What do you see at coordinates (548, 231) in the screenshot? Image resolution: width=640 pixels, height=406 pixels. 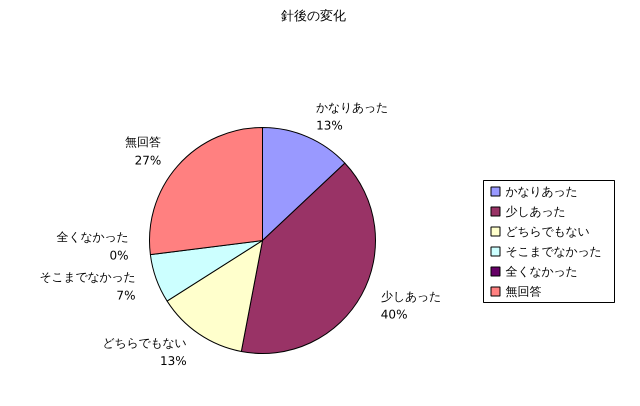 I see `legend-label: どちらでもない` at bounding box center [548, 231].